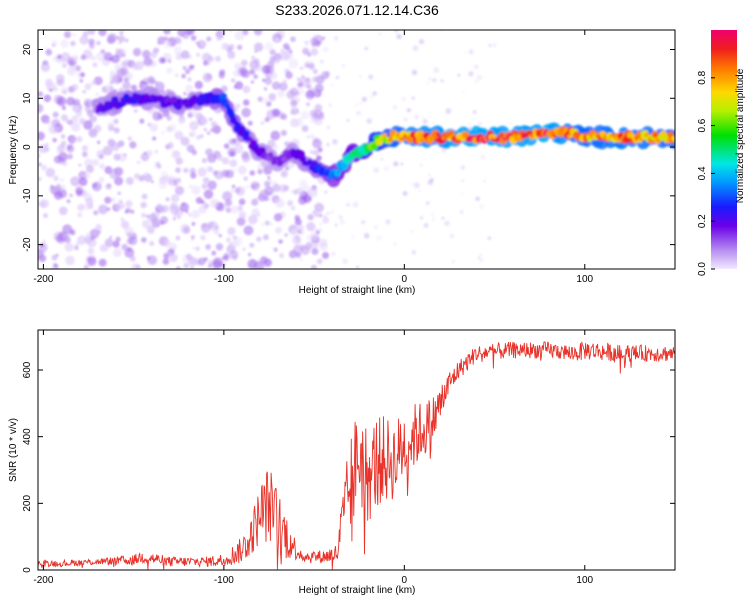  What do you see at coordinates (43, 279) in the screenshot?
I see `x-tick-label: -200` at bounding box center [43, 279].